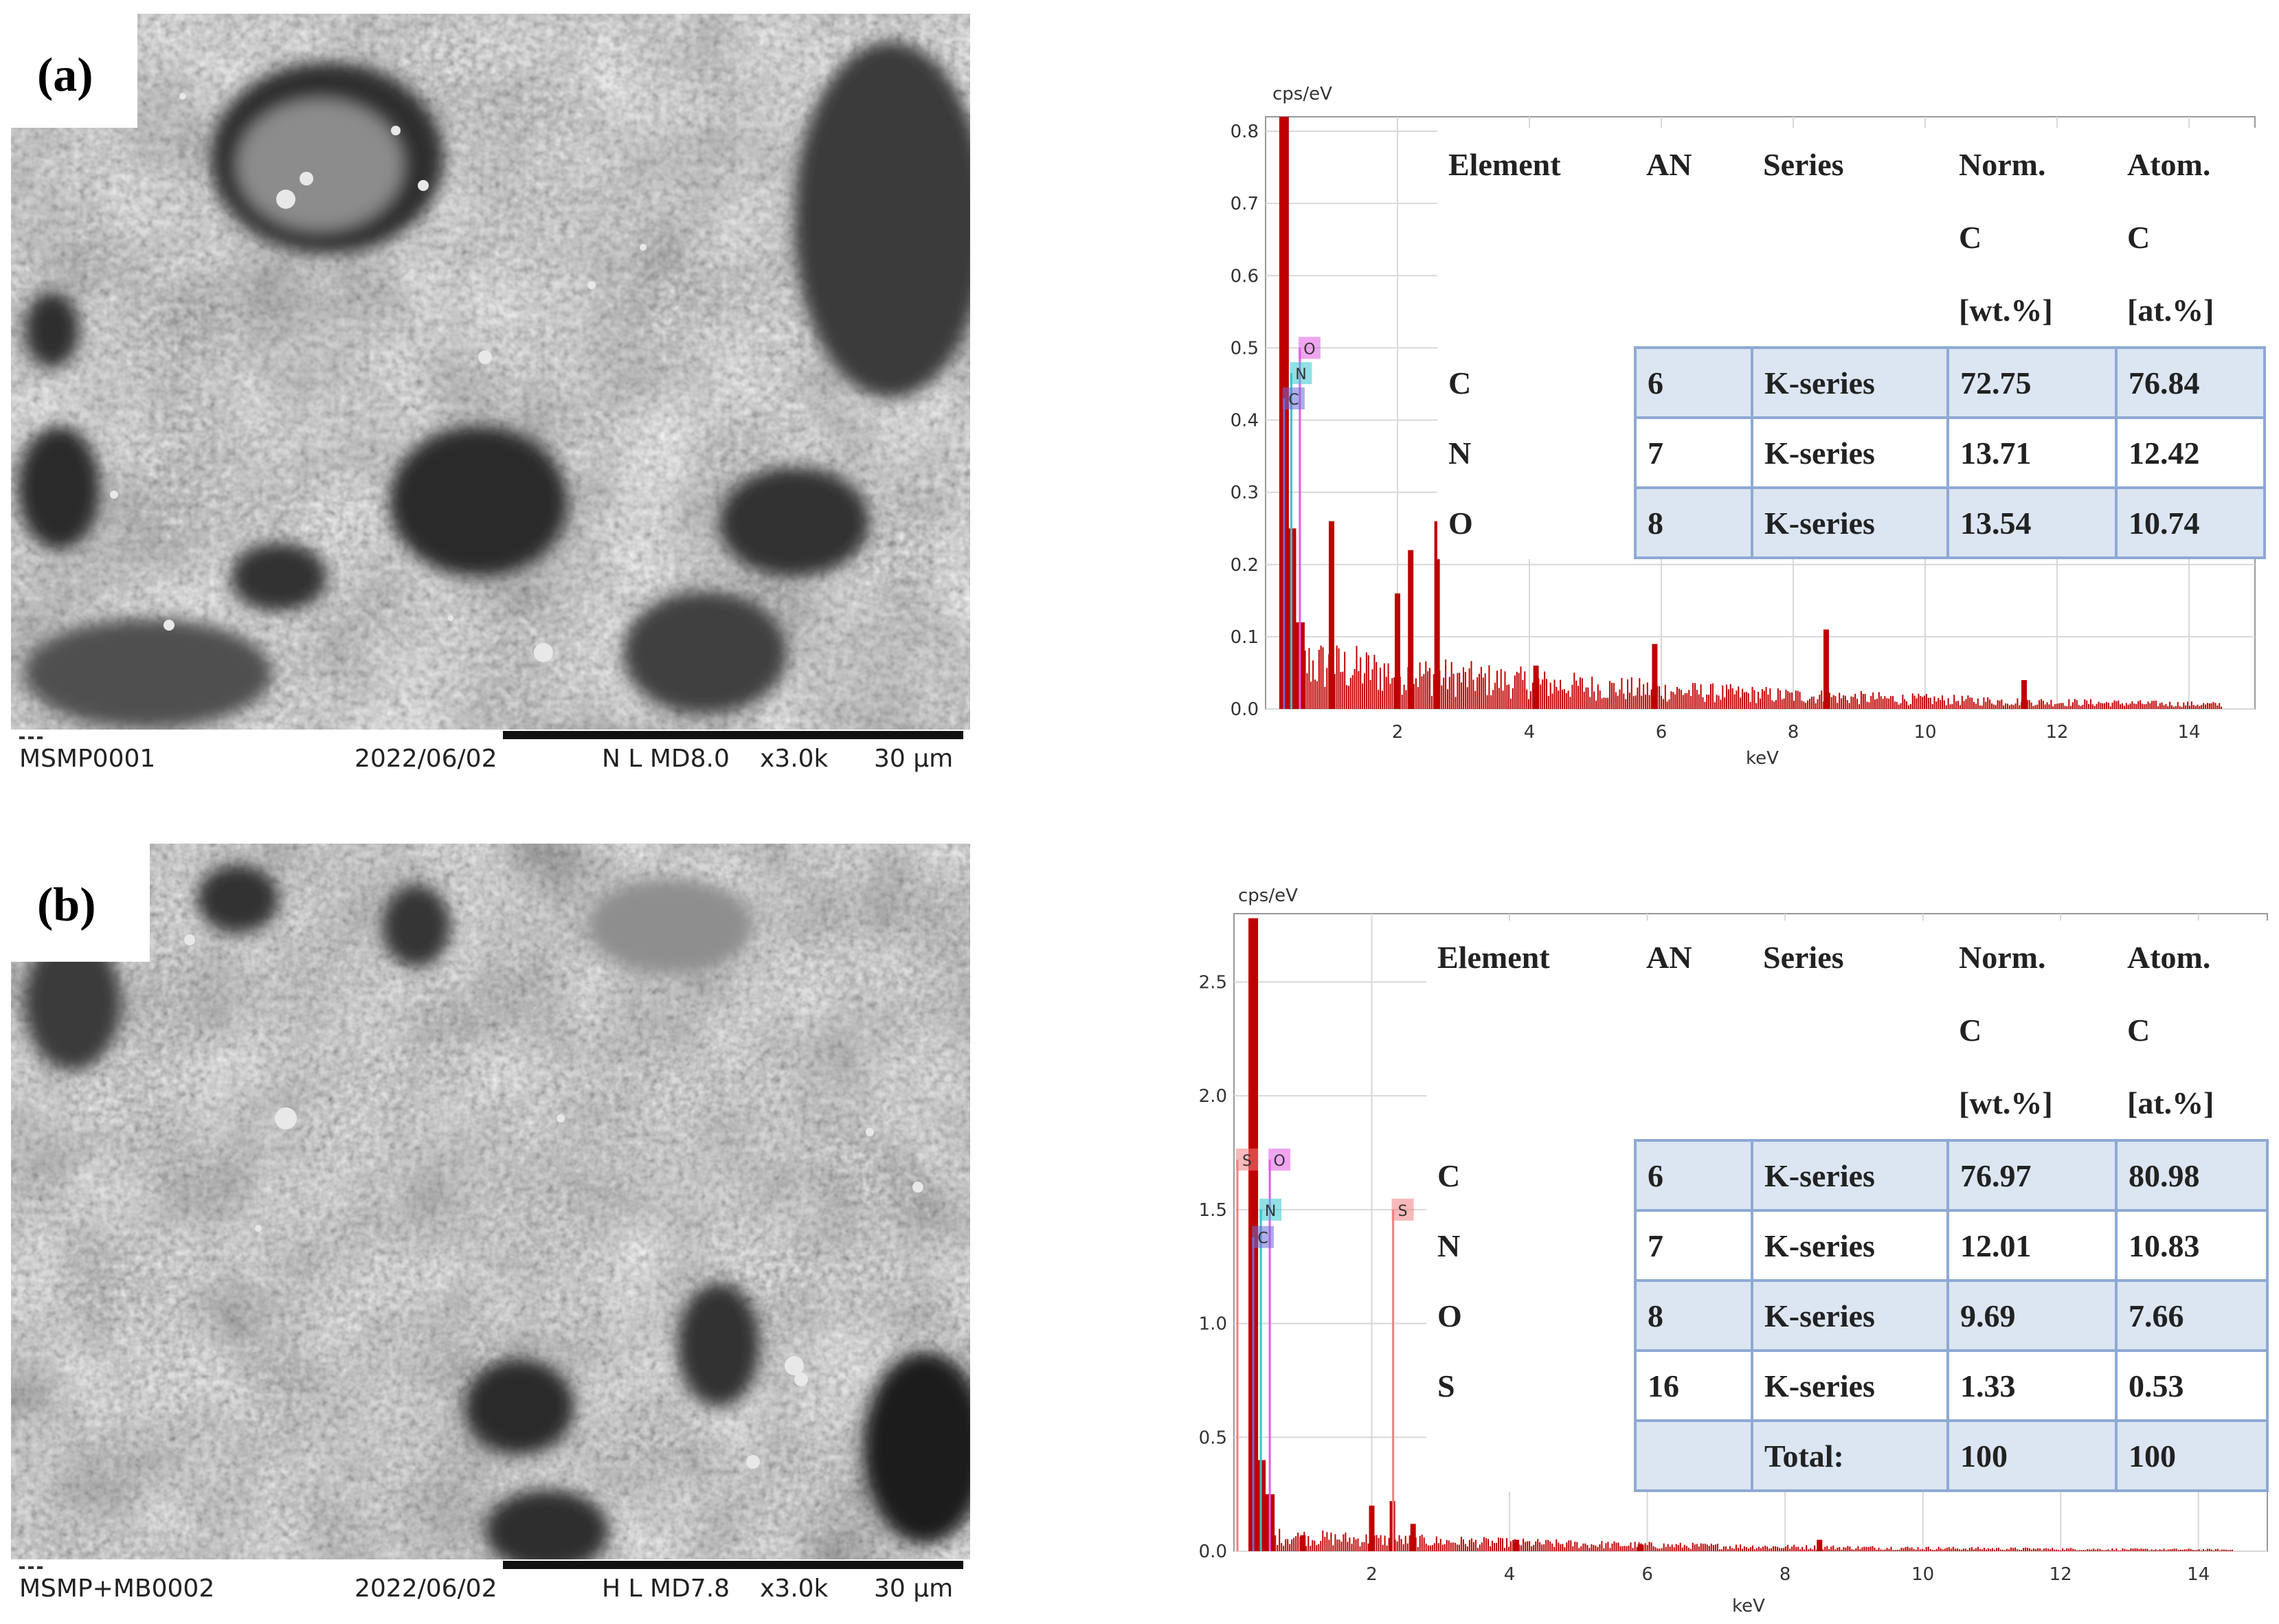  Describe the element at coordinates (1213, 1210) in the screenshot. I see `y-tick-label: 1.5` at that location.